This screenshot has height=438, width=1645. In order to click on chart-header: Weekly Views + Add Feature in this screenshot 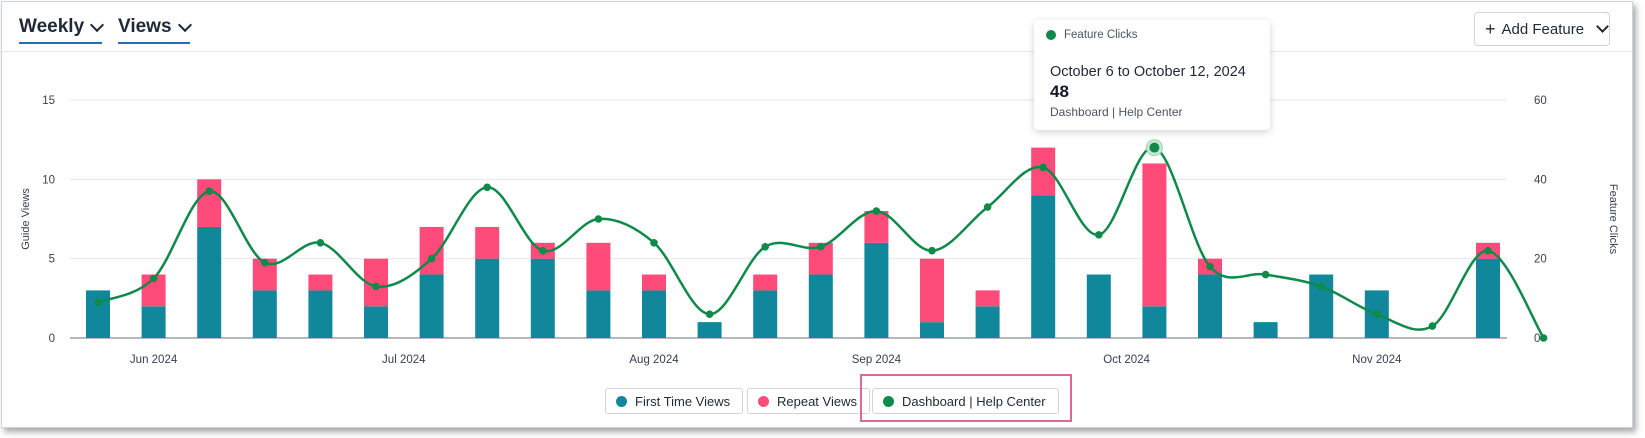, I will do `click(817, 27)`.